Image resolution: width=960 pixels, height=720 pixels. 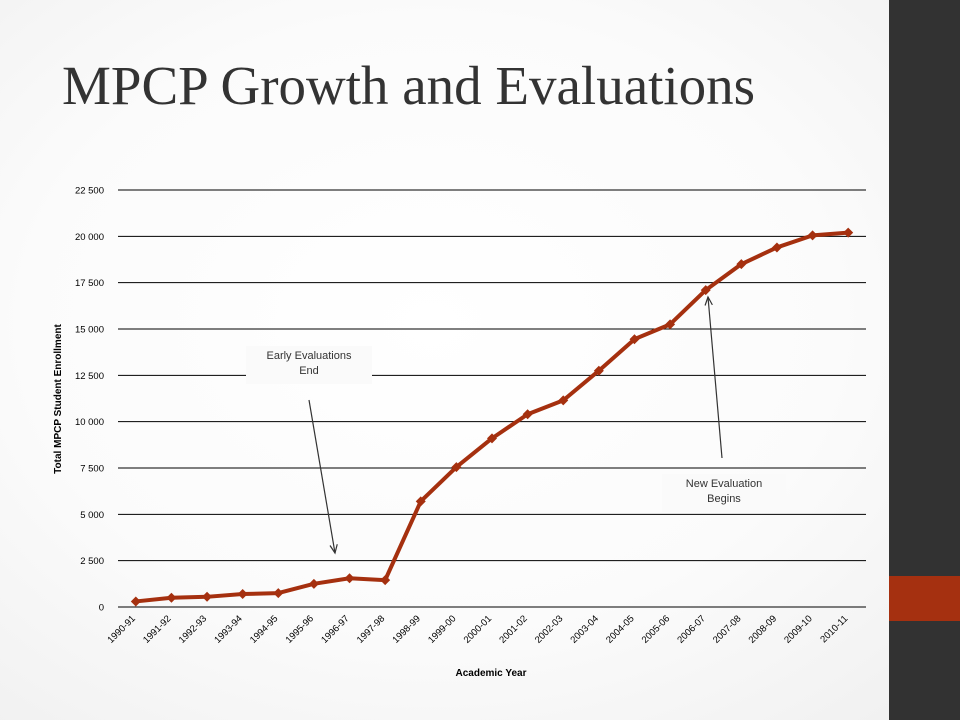 I want to click on x-tick-label: 1994-95, so click(x=264, y=629).